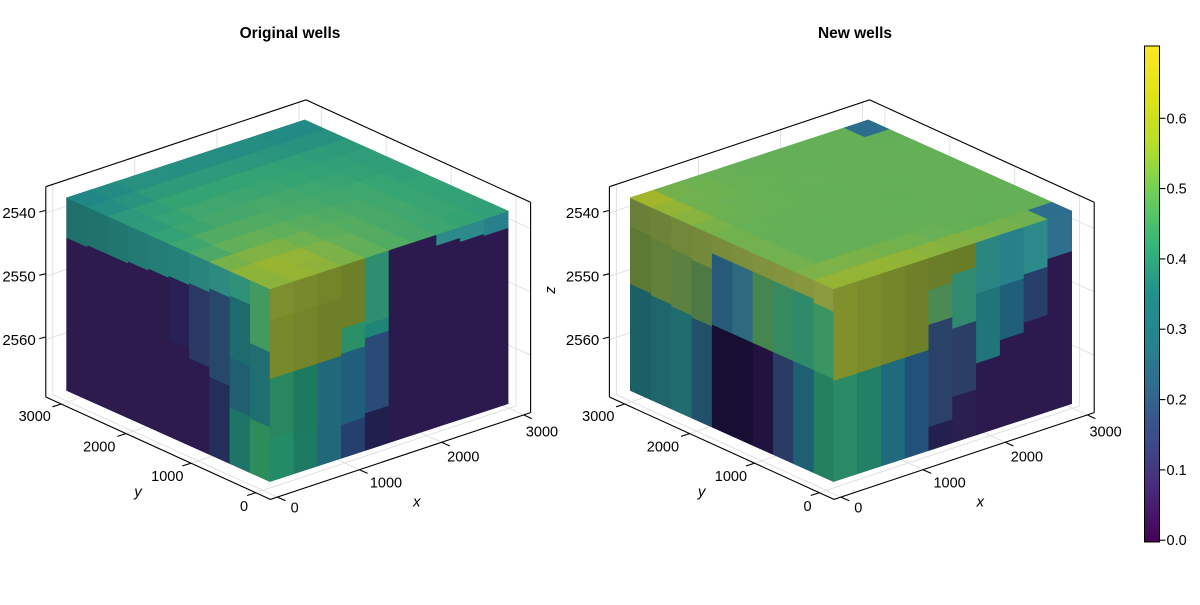 Image resolution: width=1200 pixels, height=605 pixels. I want to click on svg-text: 0.2, so click(1177, 401).